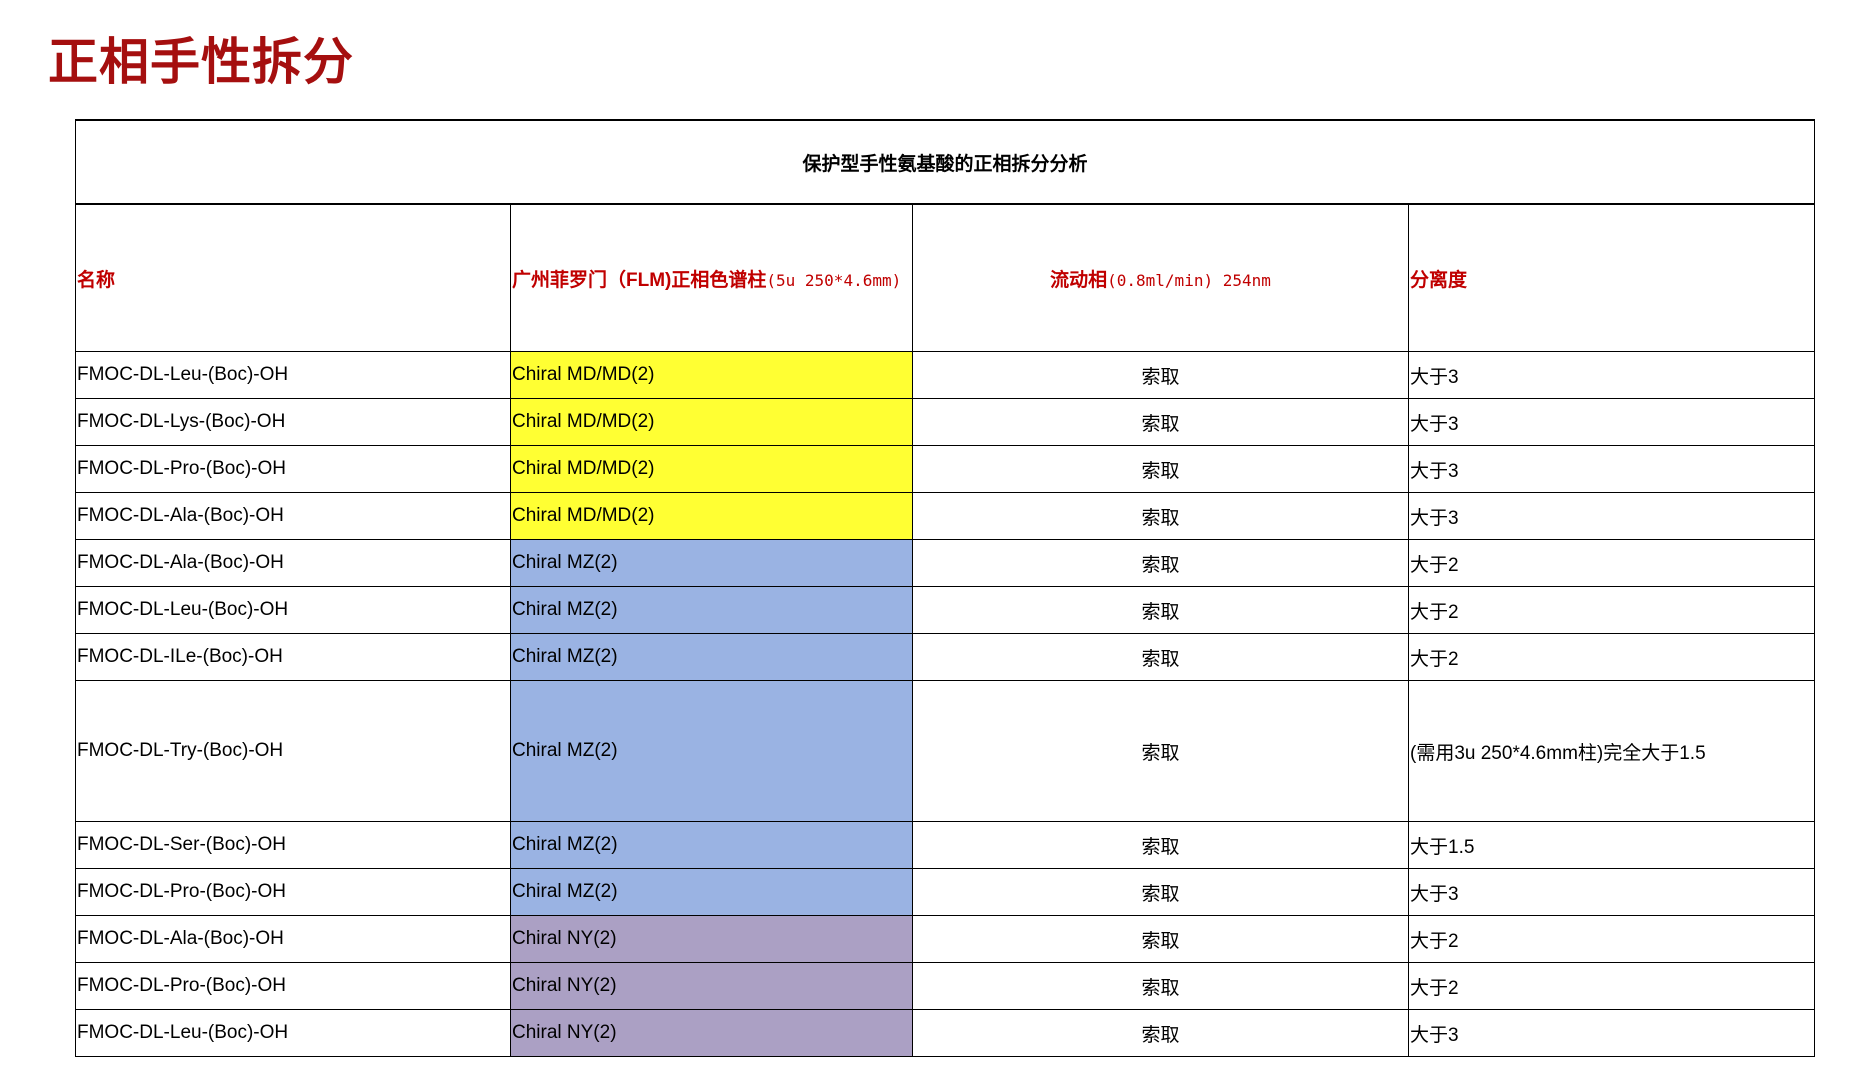 This screenshot has height=1074, width=1858. Describe the element at coordinates (201, 62) in the screenshot. I see `page-title: 正相手性拆分` at that location.